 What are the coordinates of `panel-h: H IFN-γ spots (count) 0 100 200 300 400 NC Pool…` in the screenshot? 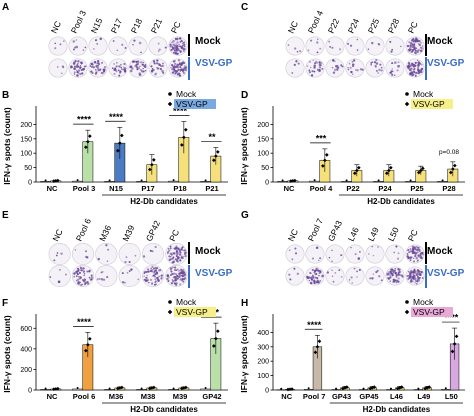 It's located at (355, 356).